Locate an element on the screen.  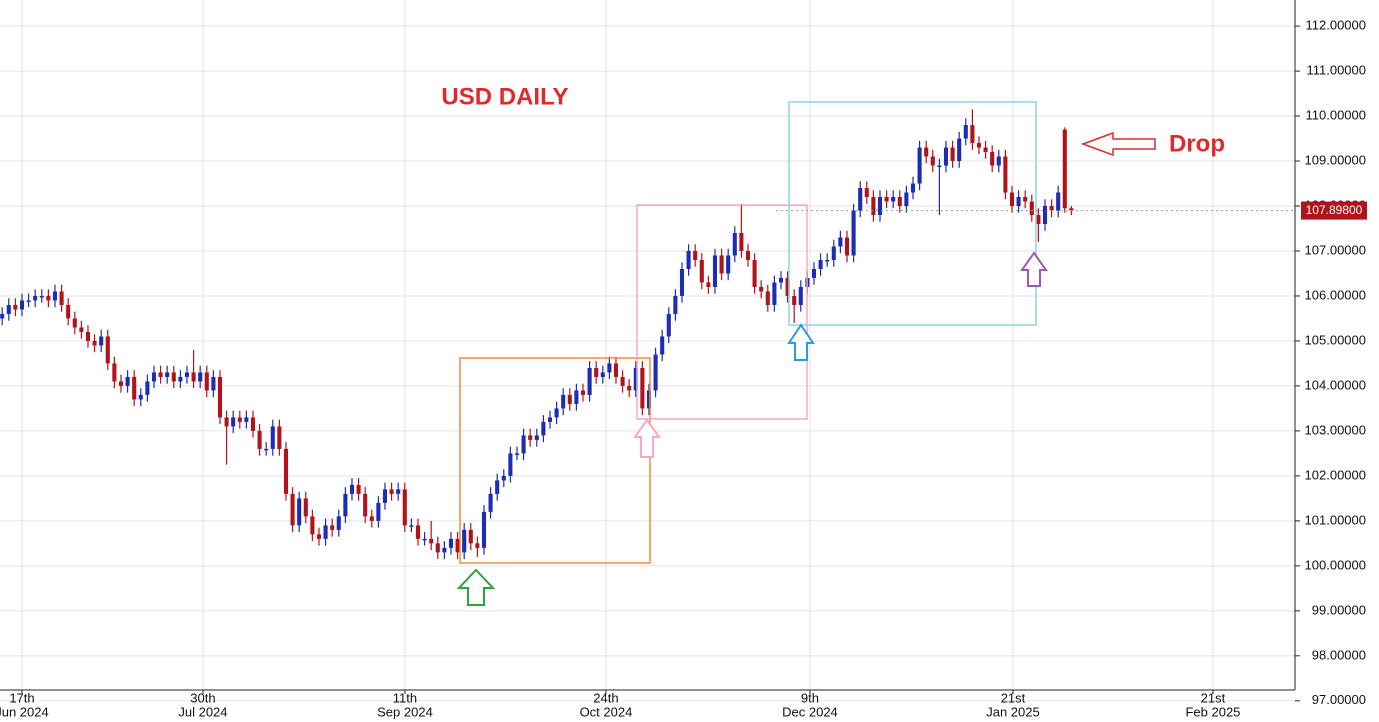
x-tick-label: 24th is located at coordinates (605, 697).